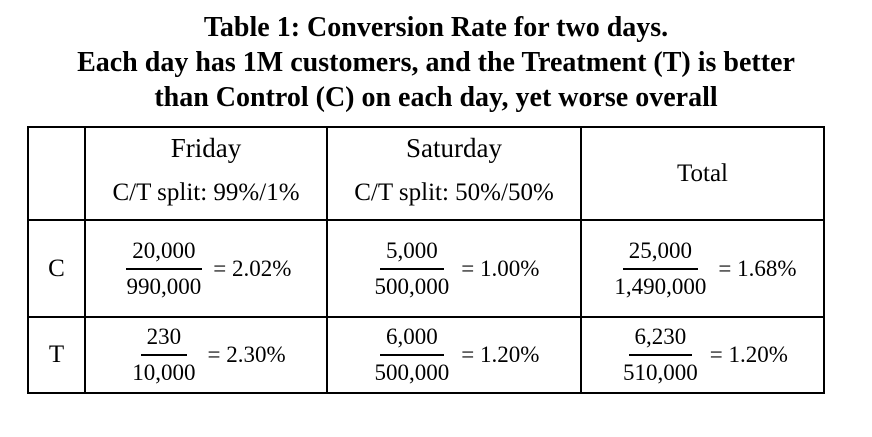  Describe the element at coordinates (206, 147) in the screenshot. I see `header-day-label: Friday` at that location.